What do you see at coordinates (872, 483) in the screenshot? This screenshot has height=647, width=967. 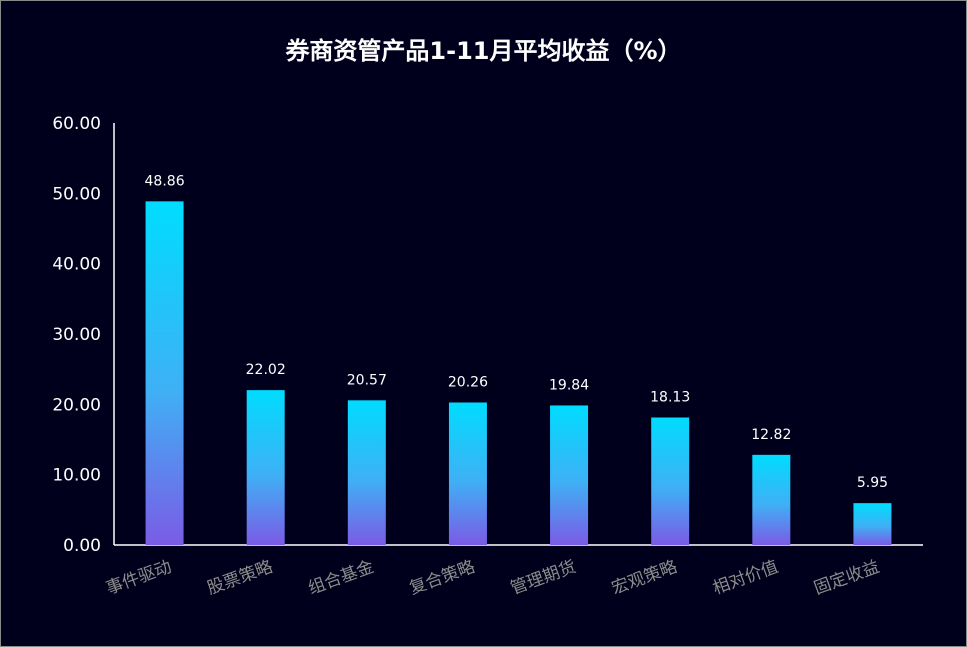 I see `value-label: 5.95` at bounding box center [872, 483].